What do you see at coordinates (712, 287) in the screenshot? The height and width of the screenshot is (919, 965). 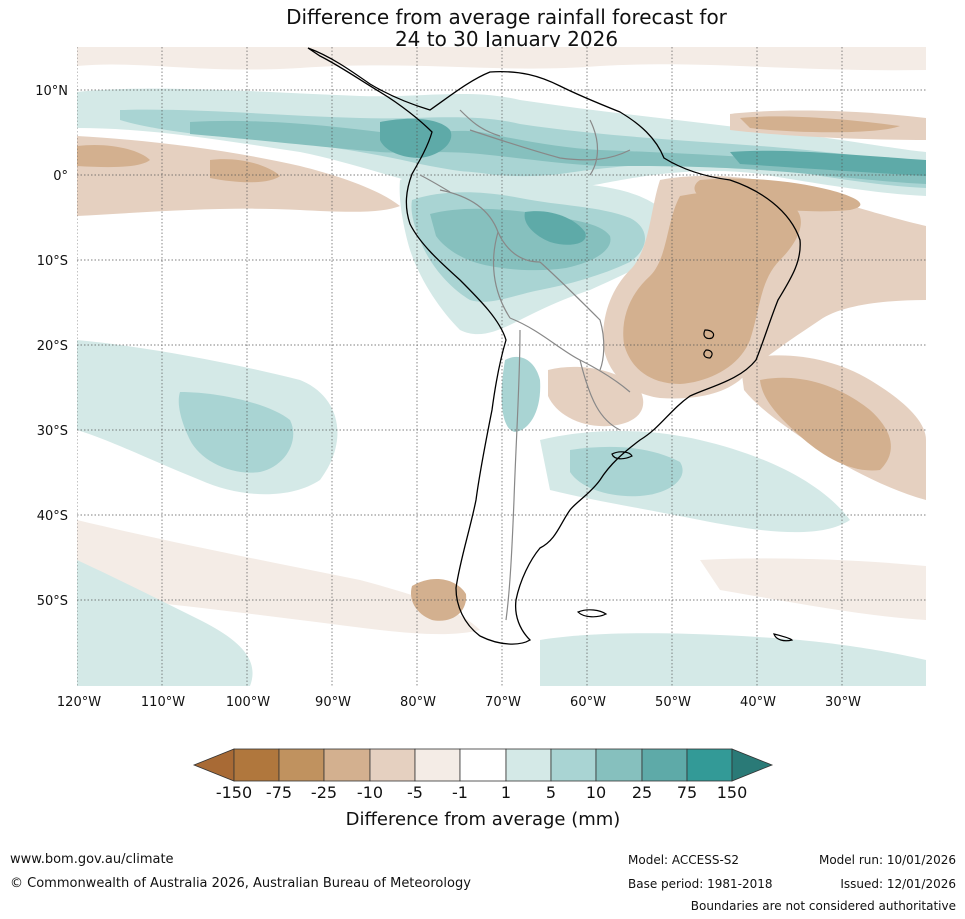 I see `dry-brazil-mid` at bounding box center [712, 287].